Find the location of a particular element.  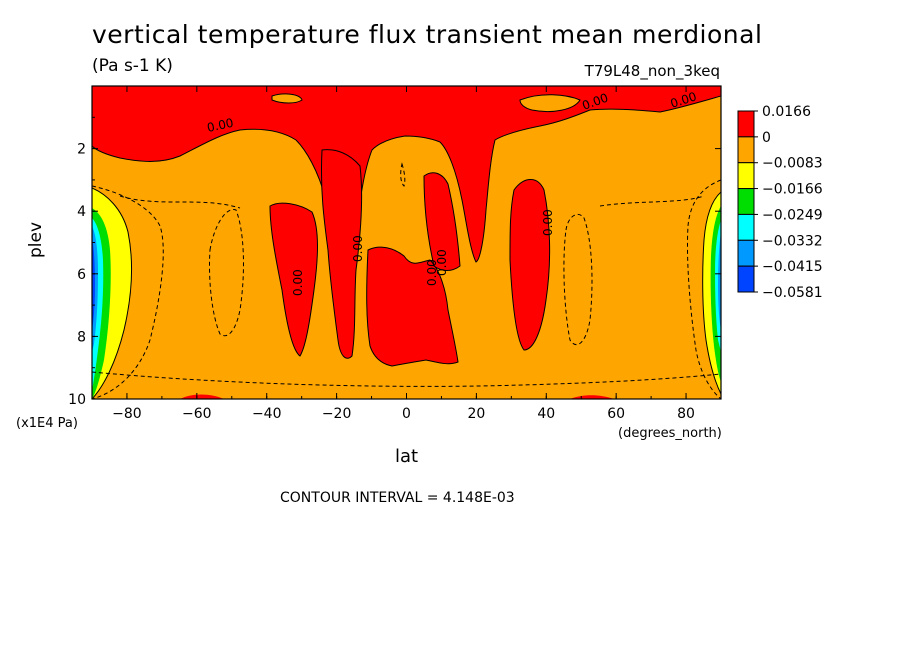

y-tick-label-1: 4 is located at coordinates (81, 212).